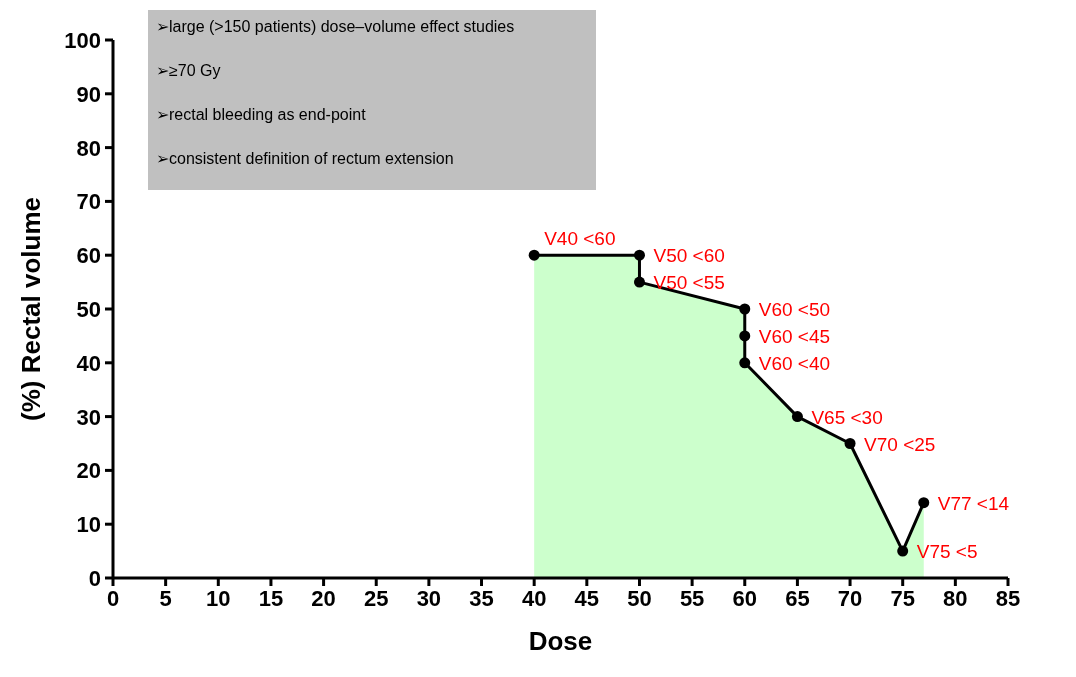 The width and height of the screenshot is (1076, 677). Describe the element at coordinates (88, 417) in the screenshot. I see `y-tick-label: 30` at that location.